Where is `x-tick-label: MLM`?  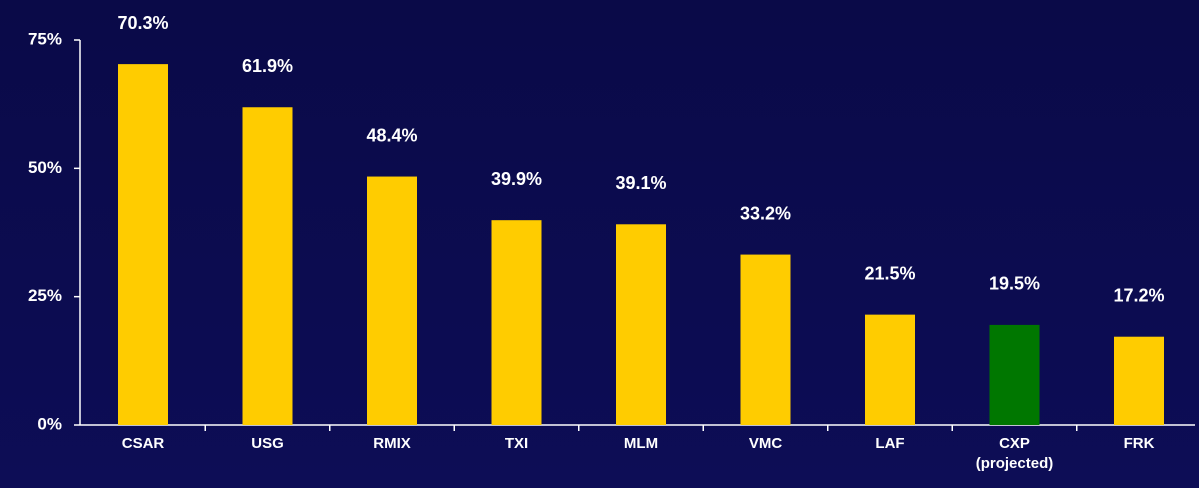 x-tick-label: MLM is located at coordinates (641, 443).